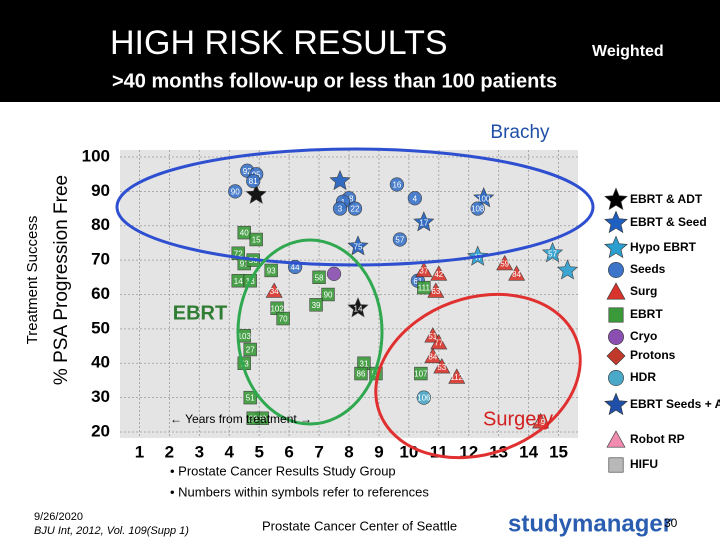 This screenshot has width=720, height=545. I want to click on x-tick-label: 8, so click(348, 451).